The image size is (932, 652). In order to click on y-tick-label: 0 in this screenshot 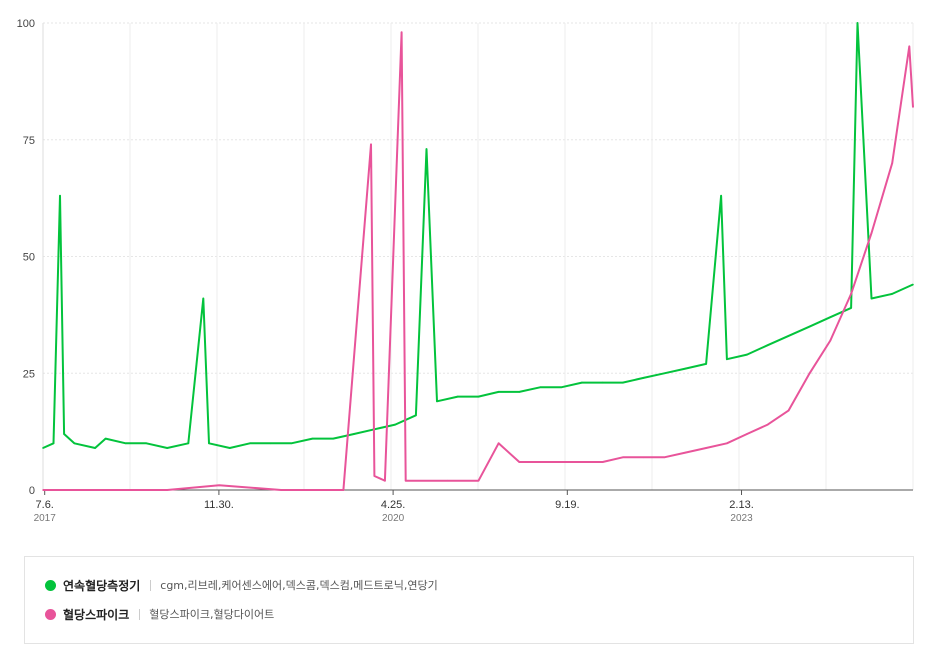, I will do `click(32, 491)`.